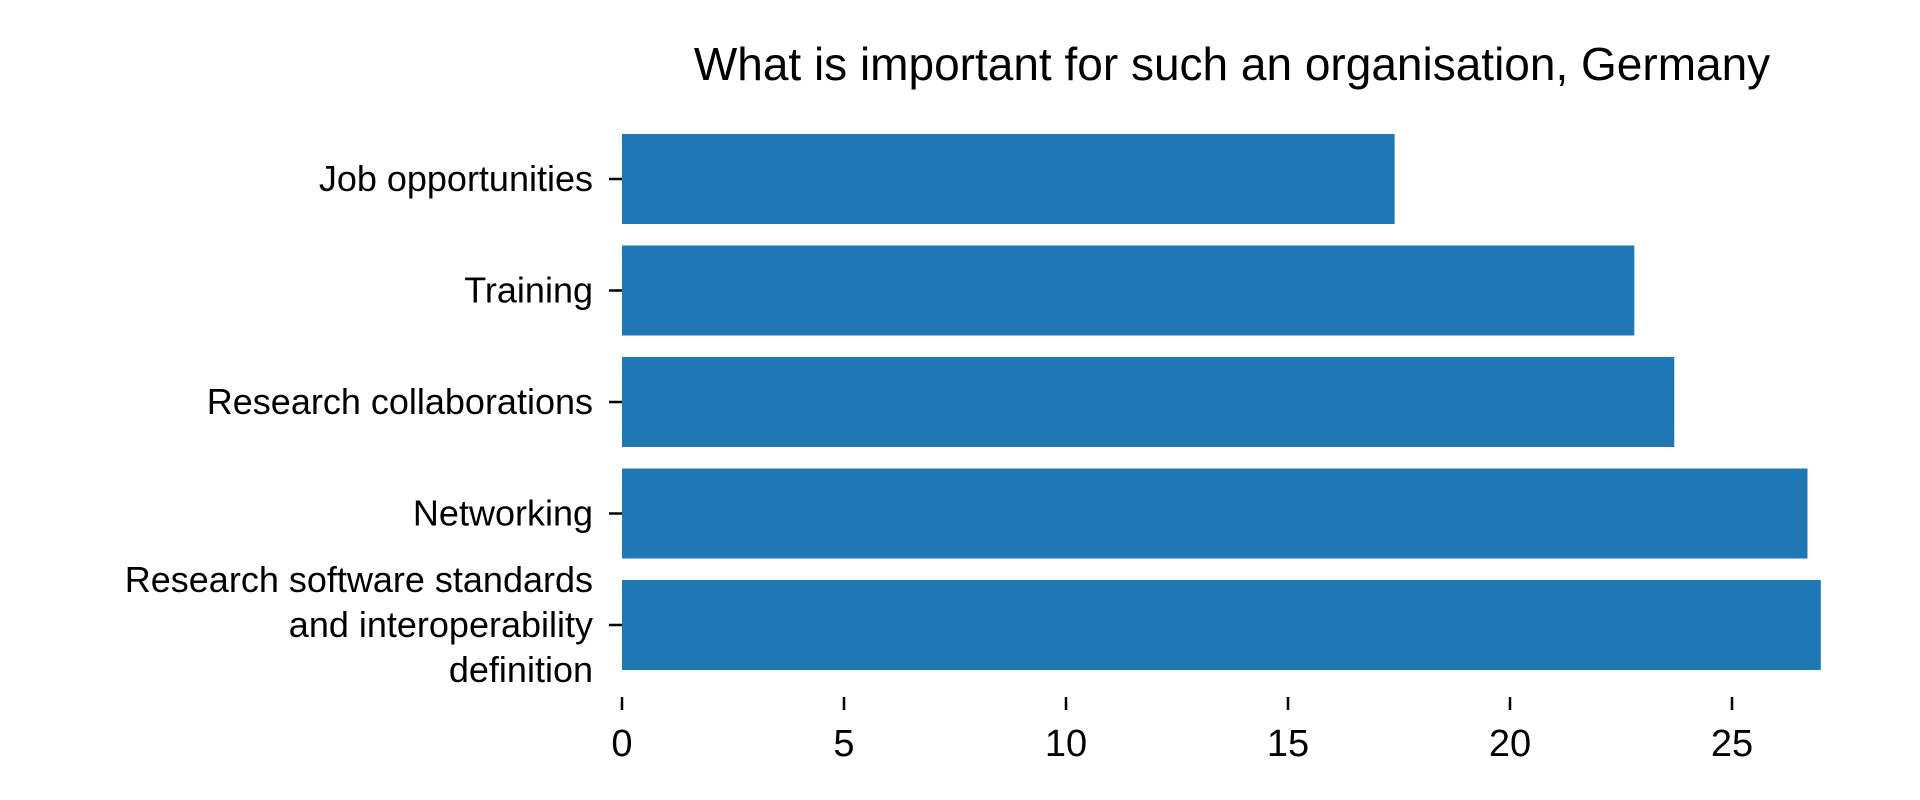 The height and width of the screenshot is (800, 1920). I want to click on y-tick-label: Networking, so click(503, 513).